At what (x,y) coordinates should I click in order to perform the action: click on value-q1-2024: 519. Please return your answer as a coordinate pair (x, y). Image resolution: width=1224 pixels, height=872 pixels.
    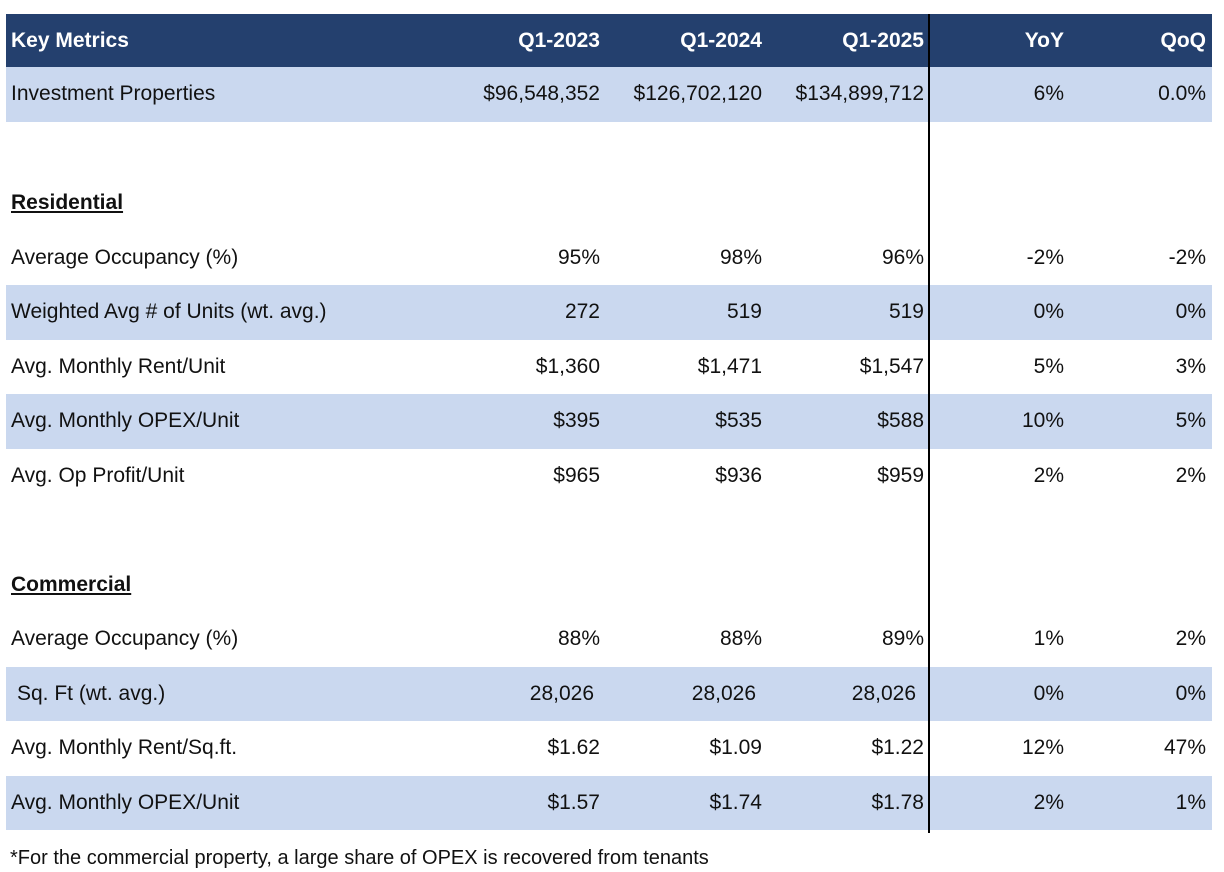
    Looking at the image, I should click on (744, 312).